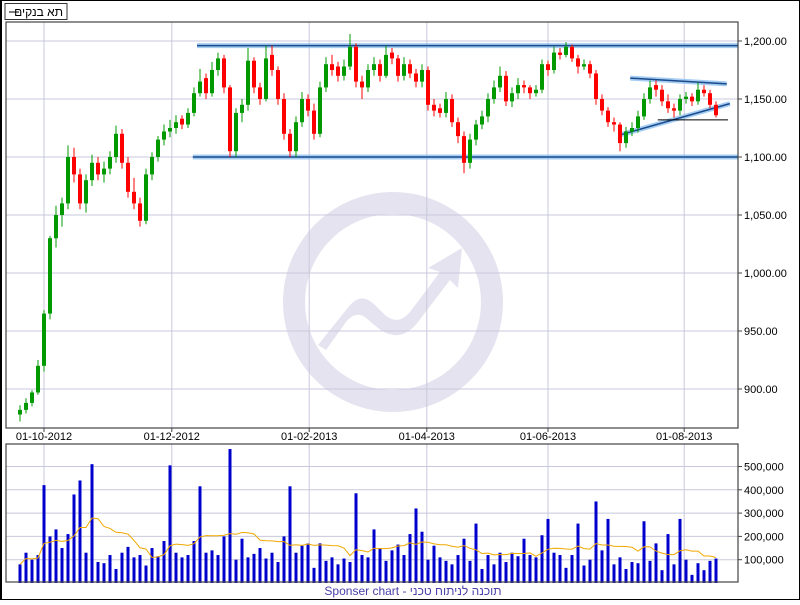 This screenshot has height=605, width=800. What do you see at coordinates (172, 437) in the screenshot?
I see `date-tick-label: 01-12-2012` at bounding box center [172, 437].